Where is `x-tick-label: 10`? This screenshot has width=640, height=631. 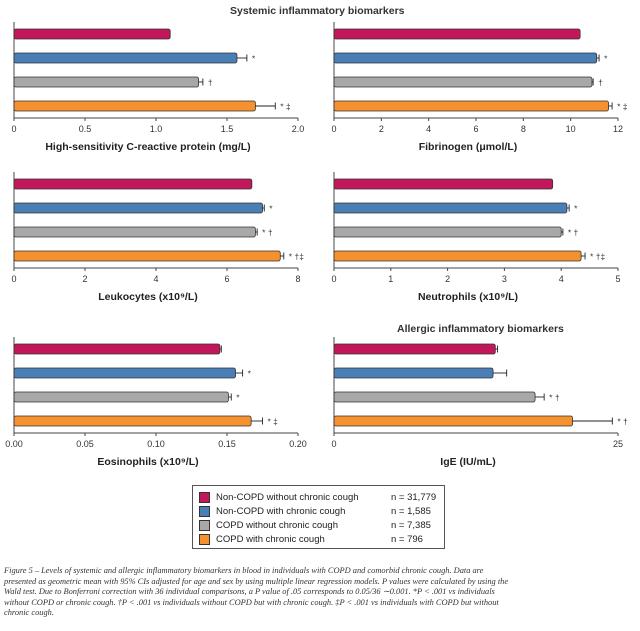
x-tick-label: 10 is located at coordinates (571, 129).